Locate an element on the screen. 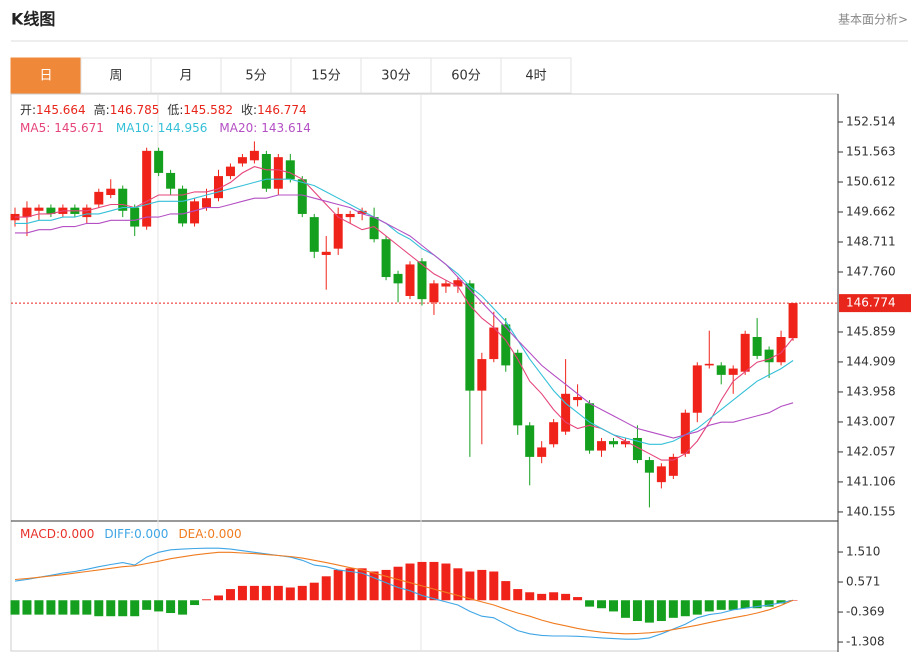 The height and width of the screenshot is (652, 914). fundamental-link: 基本面分析> is located at coordinates (873, 20).